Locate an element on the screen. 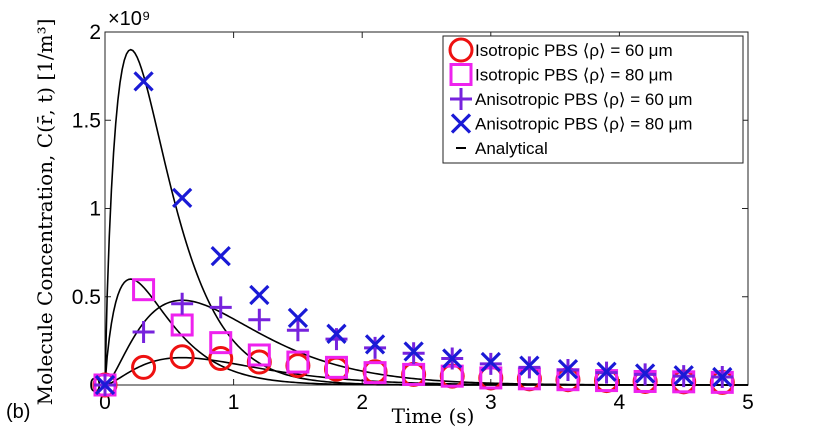  y-axis-title: Molecule Concentration, C(r̄, t) [1/m³] is located at coordinates (45, 212).